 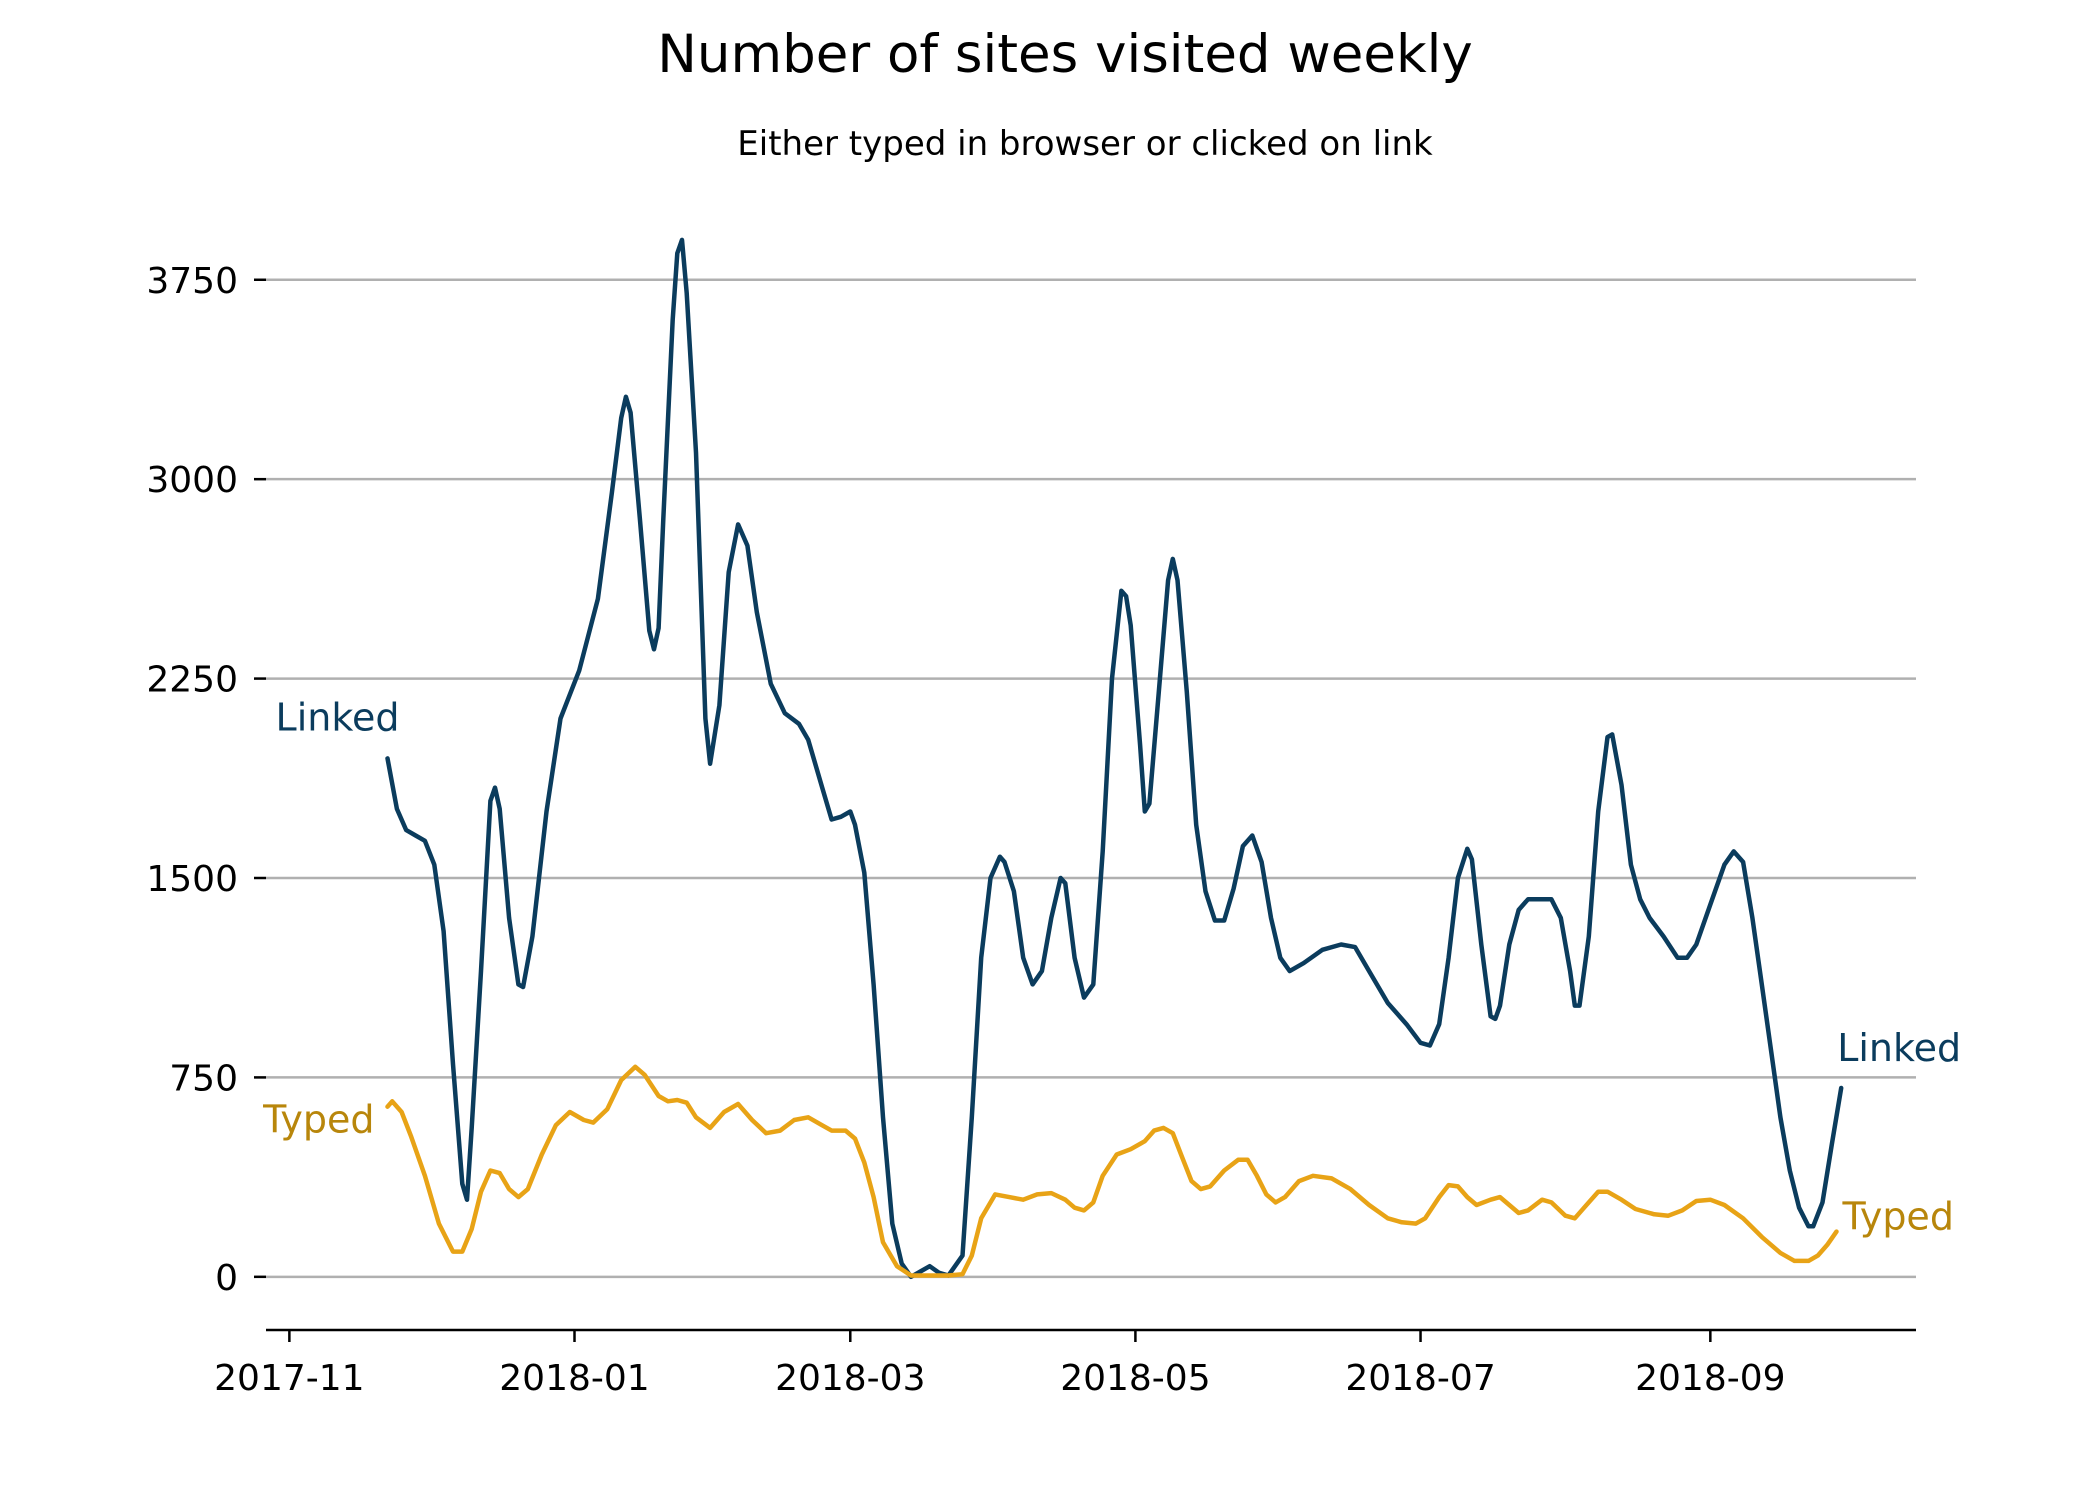 I want to click on y-tick-label-3750: 3750, so click(x=192, y=281).